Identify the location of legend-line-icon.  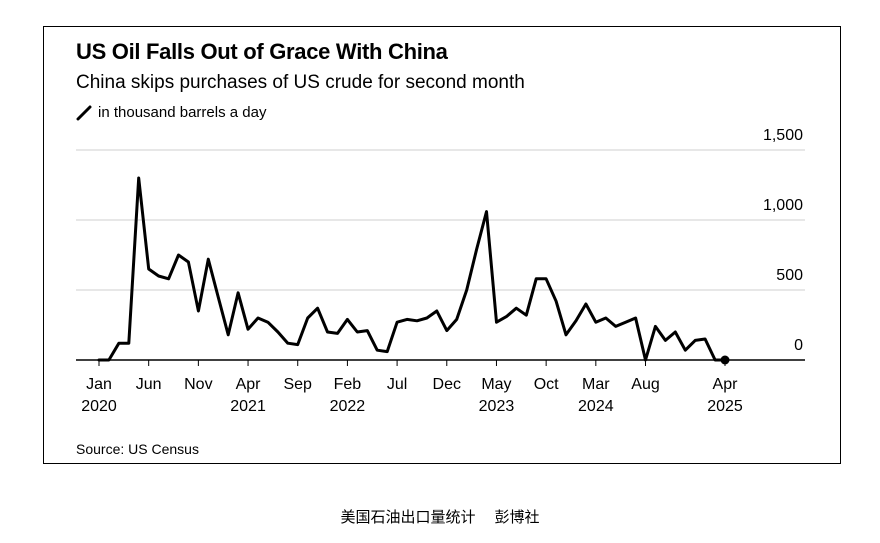
(84, 112).